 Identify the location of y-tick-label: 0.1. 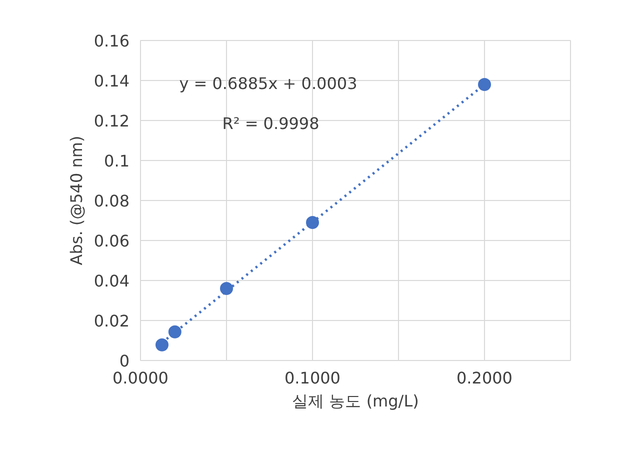
(117, 161).